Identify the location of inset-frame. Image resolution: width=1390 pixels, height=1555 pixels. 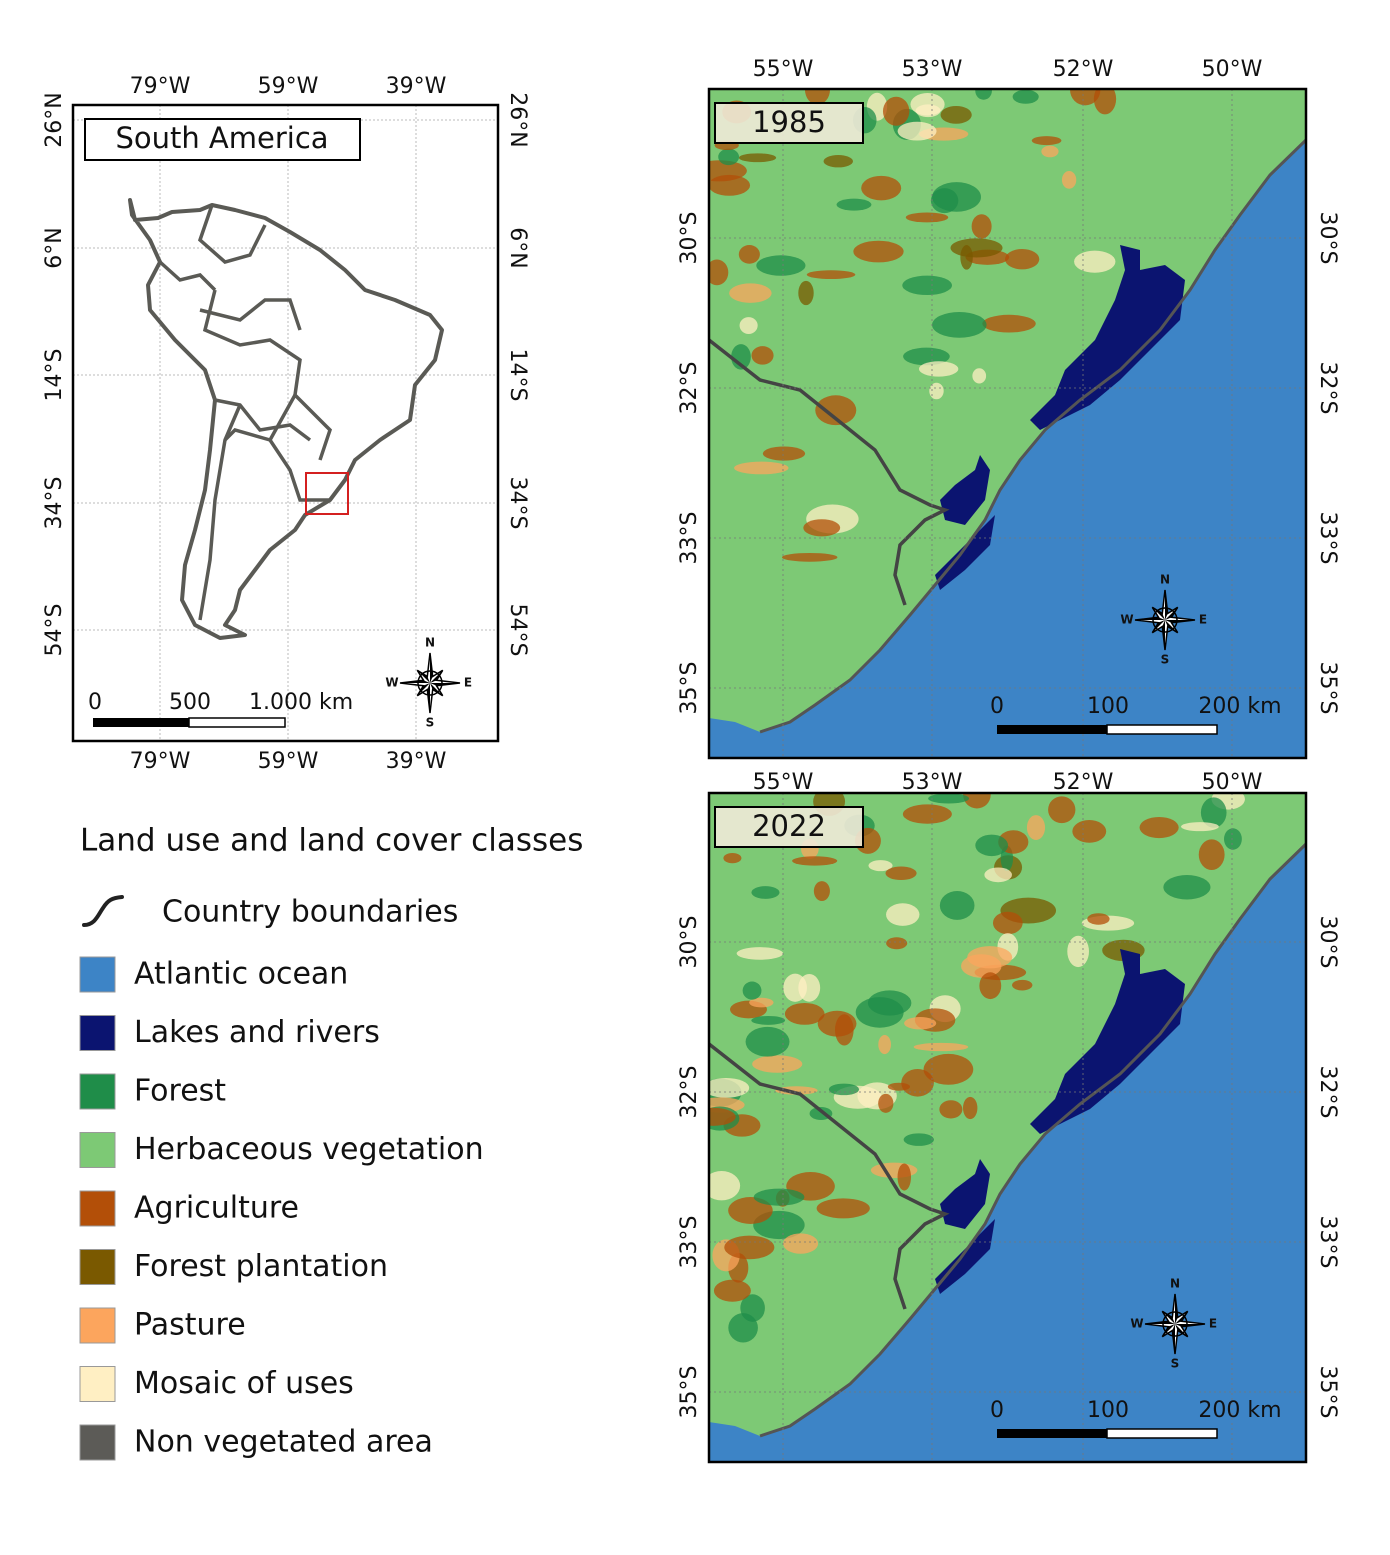
(285, 423).